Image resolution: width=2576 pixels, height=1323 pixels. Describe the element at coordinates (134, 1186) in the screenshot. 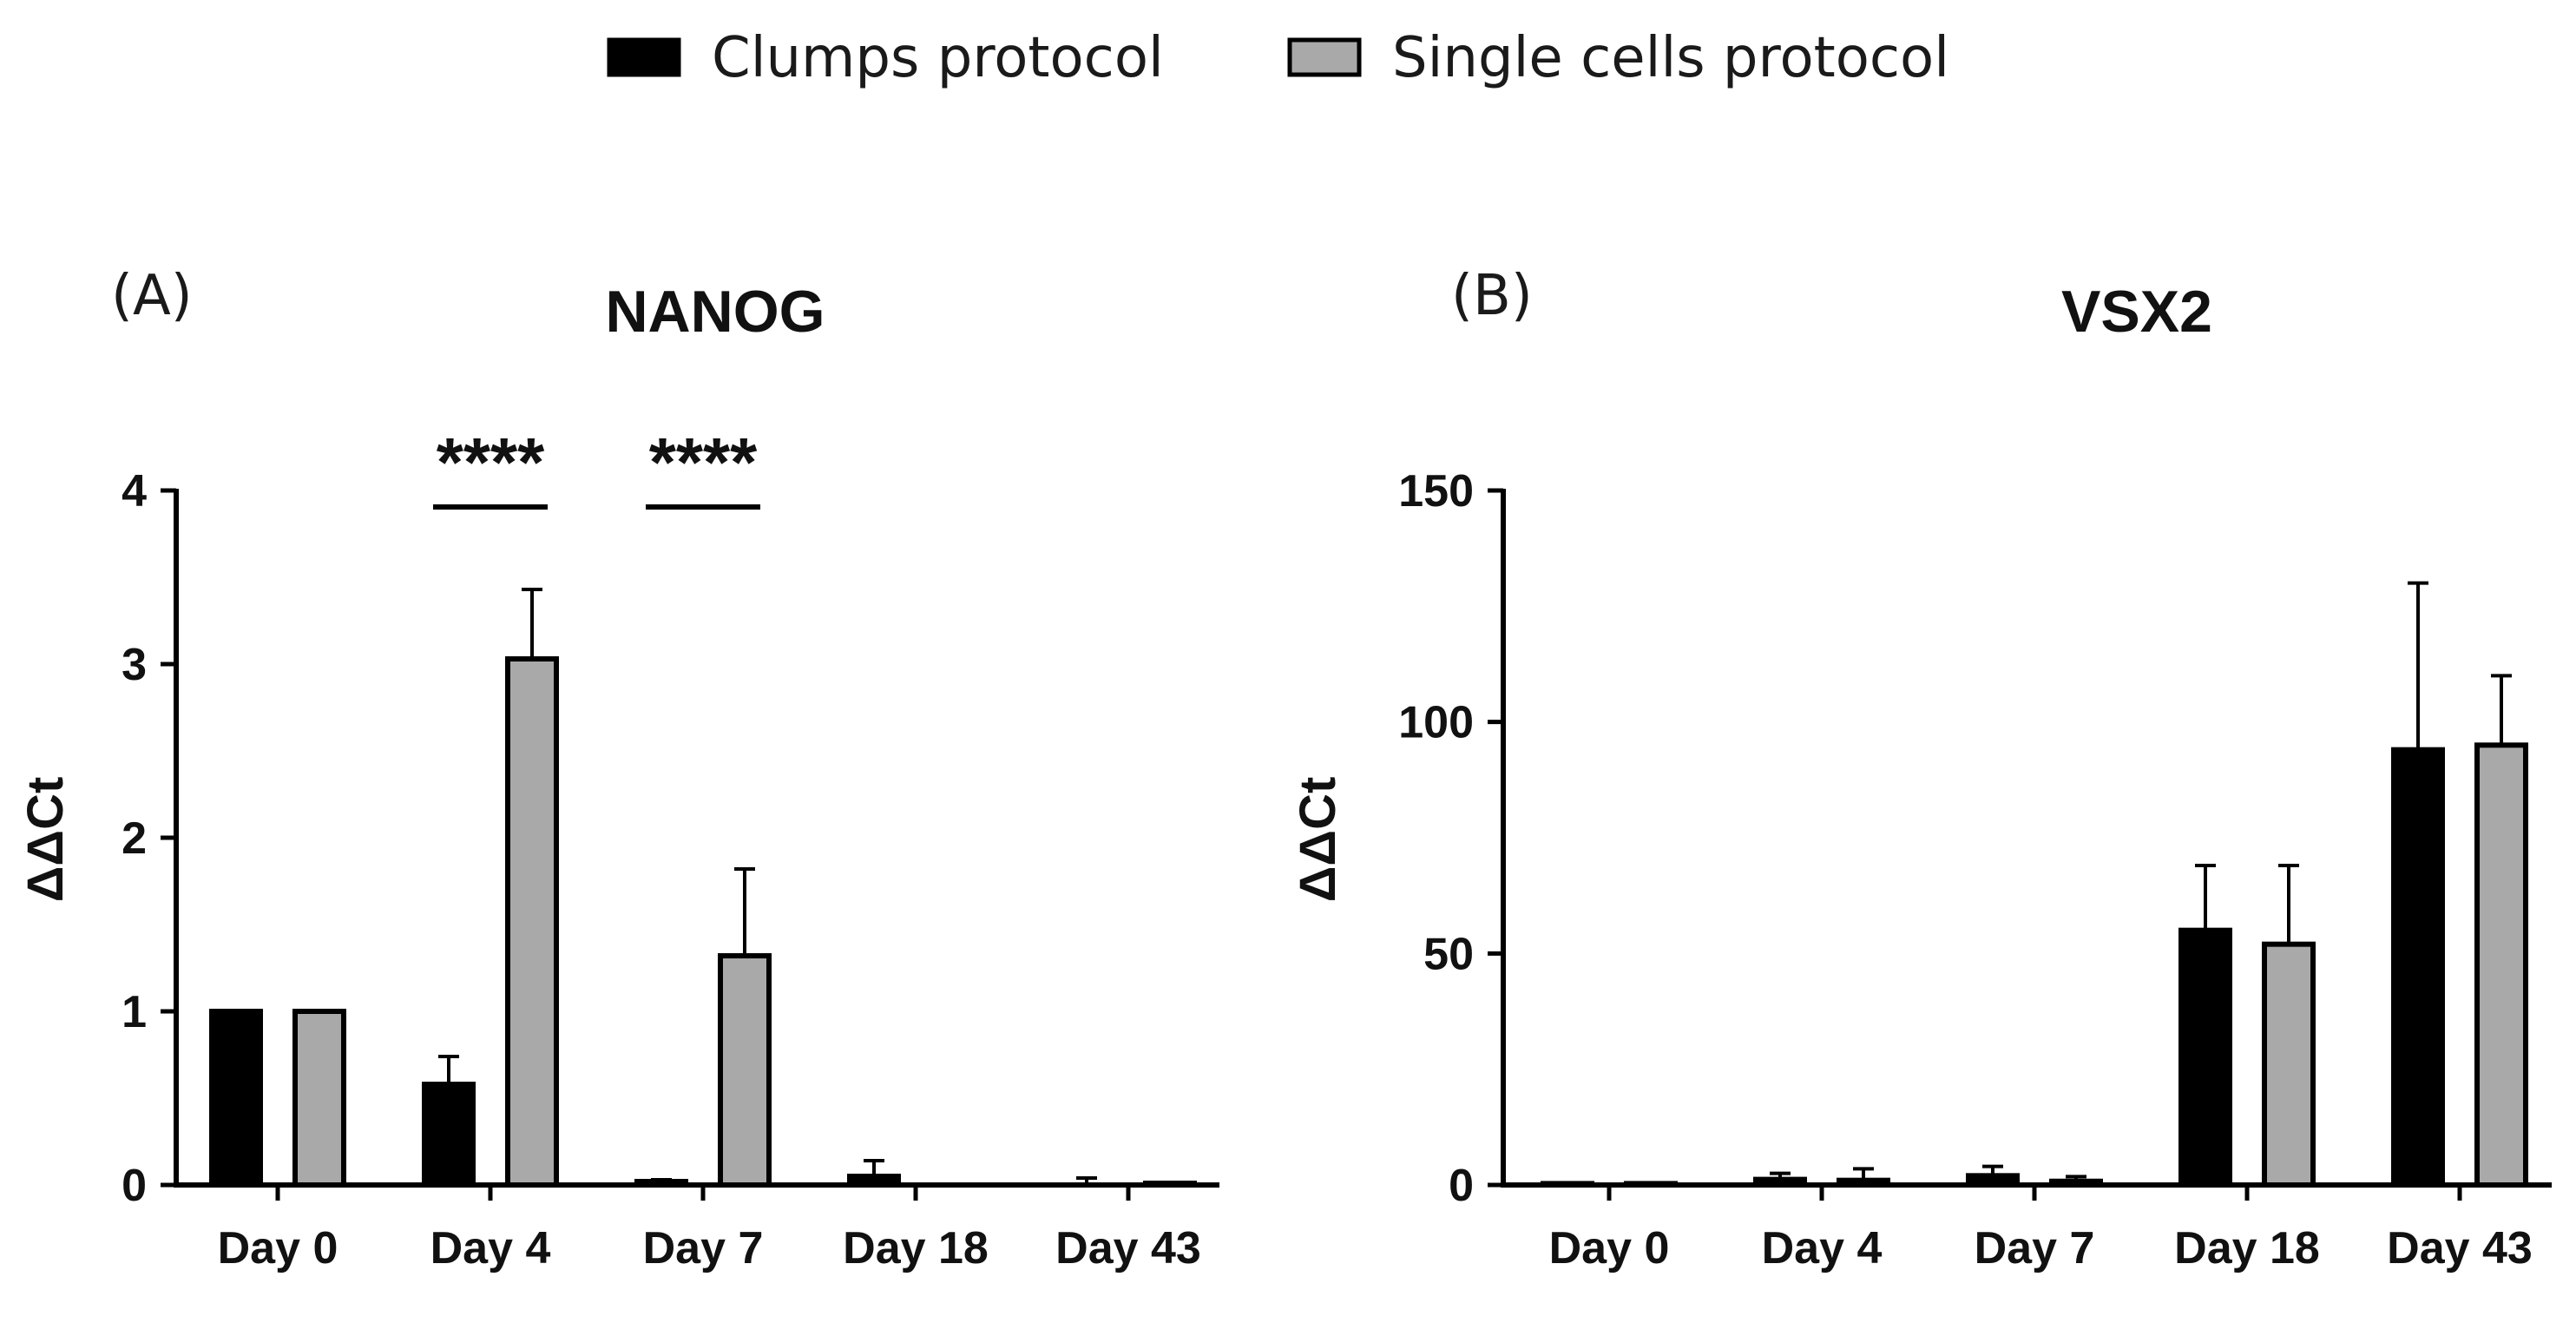

I see `chart-a-y-tick-label: 0` at that location.